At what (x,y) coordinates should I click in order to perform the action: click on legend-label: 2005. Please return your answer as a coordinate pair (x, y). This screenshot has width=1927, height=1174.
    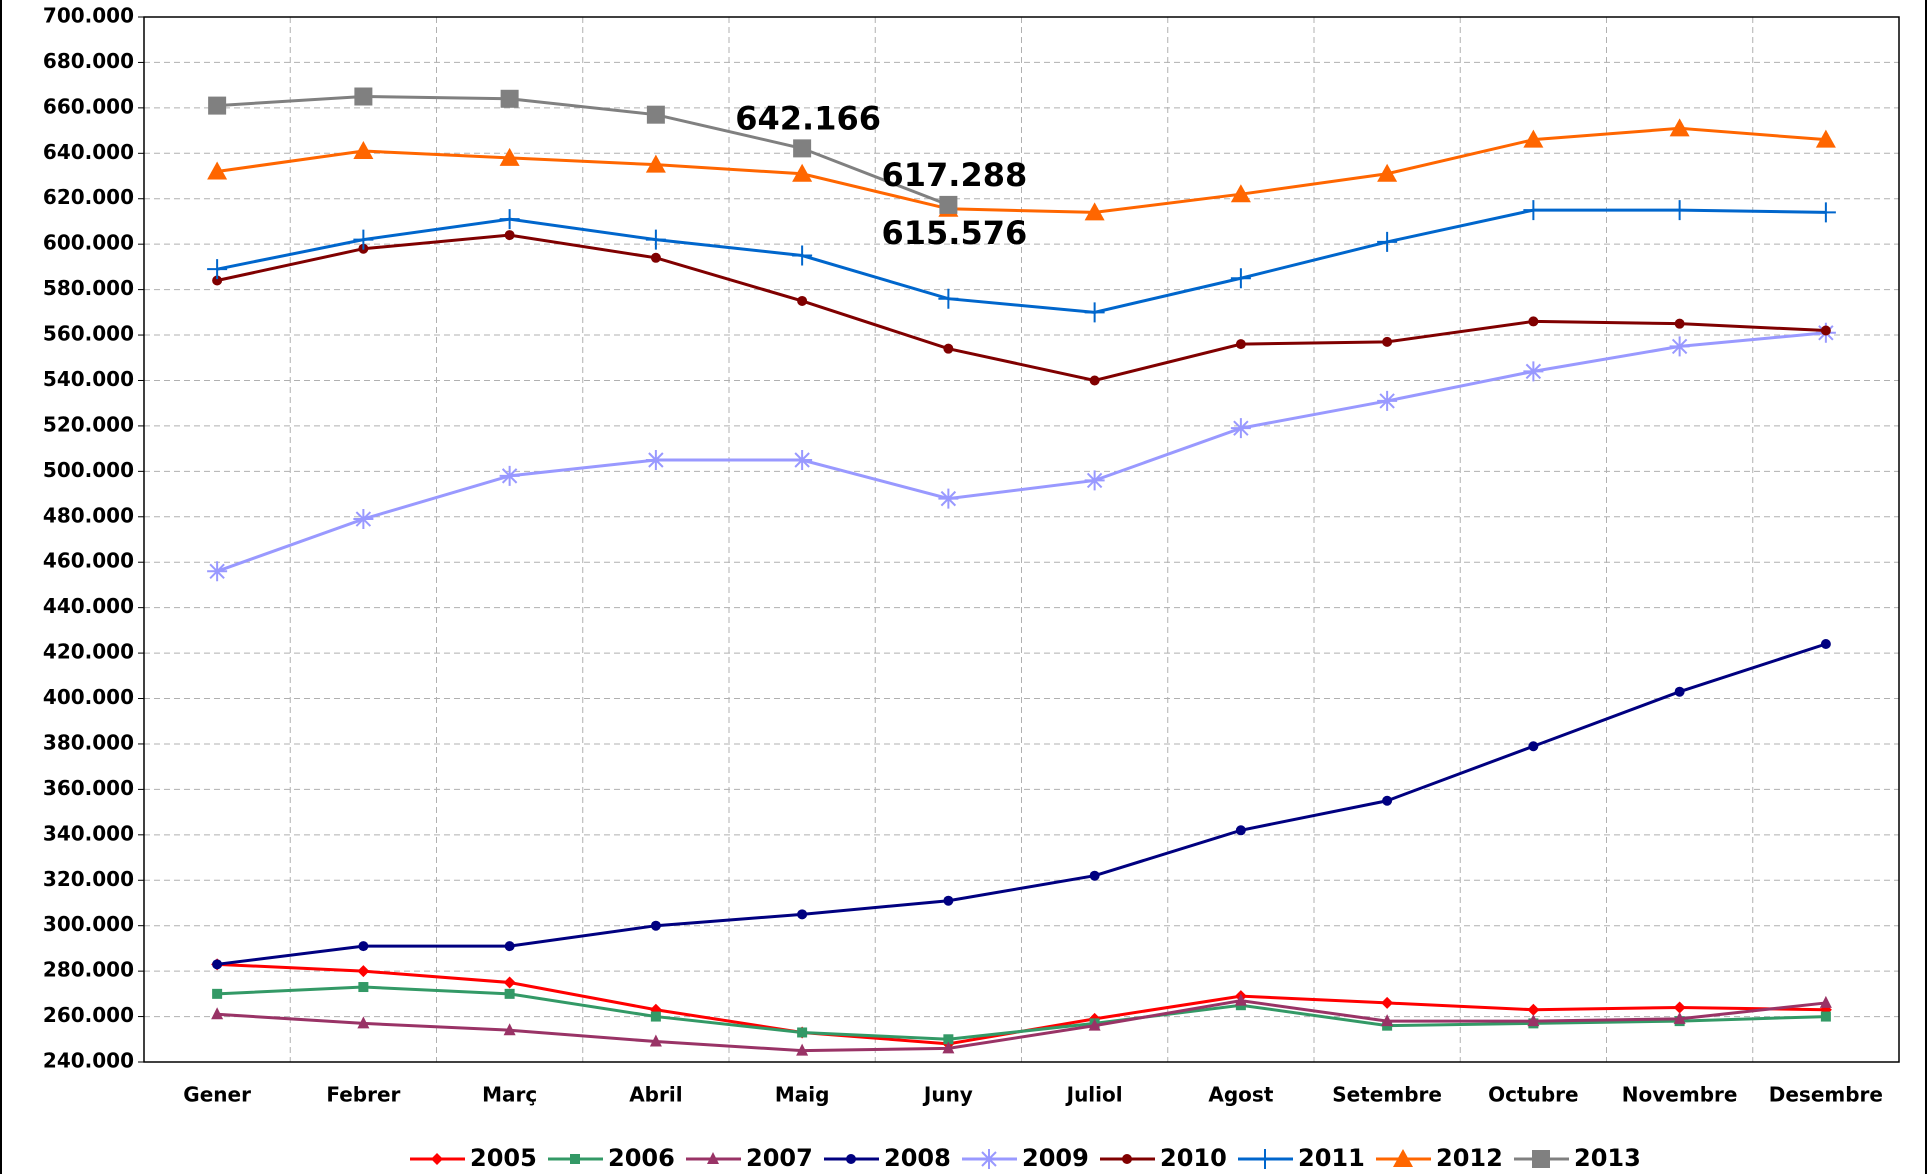
    Looking at the image, I should click on (503, 1158).